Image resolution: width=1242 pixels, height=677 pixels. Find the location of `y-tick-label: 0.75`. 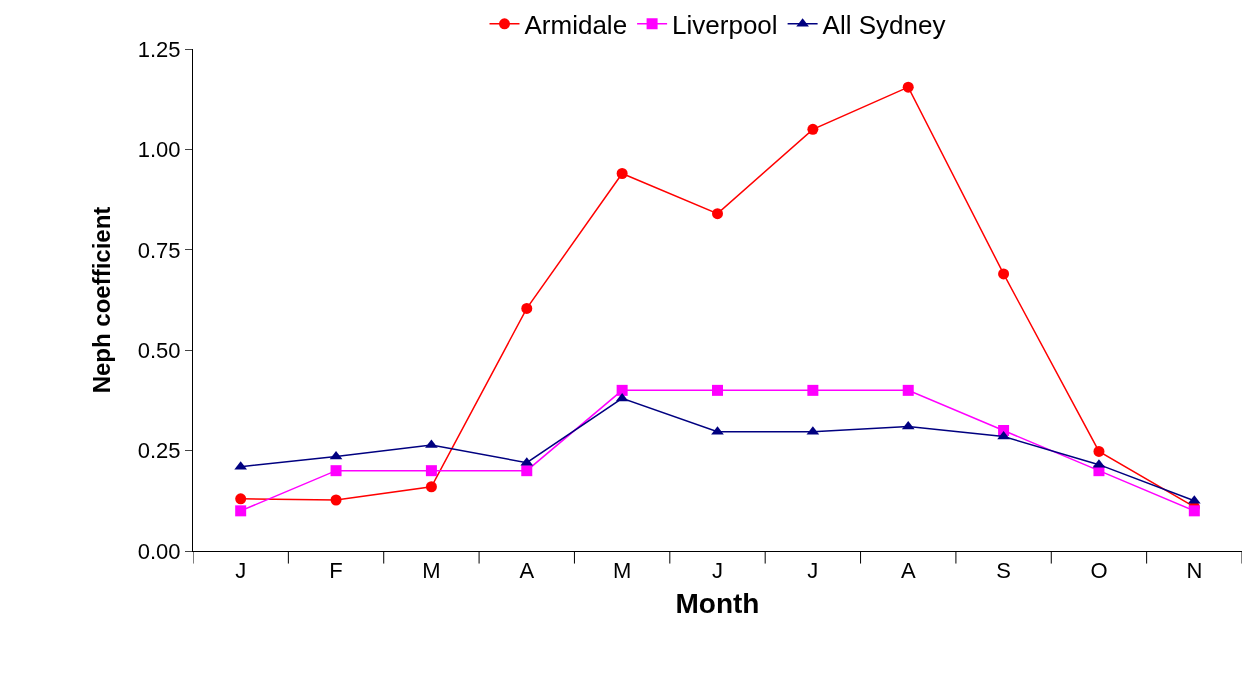

y-tick-label: 0.75 is located at coordinates (159, 250).